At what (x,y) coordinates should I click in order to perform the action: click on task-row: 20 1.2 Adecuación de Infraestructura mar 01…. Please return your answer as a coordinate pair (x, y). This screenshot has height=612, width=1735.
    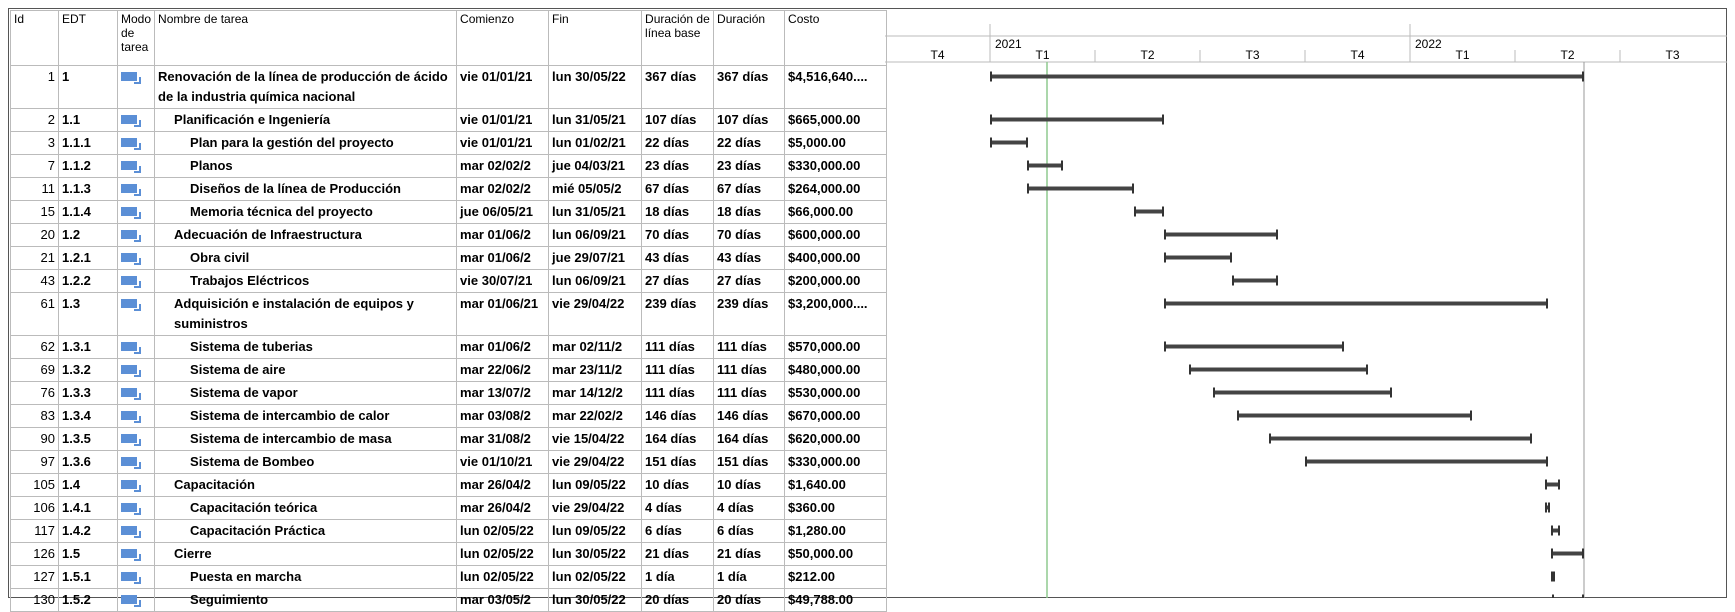
    Looking at the image, I should click on (449, 235).